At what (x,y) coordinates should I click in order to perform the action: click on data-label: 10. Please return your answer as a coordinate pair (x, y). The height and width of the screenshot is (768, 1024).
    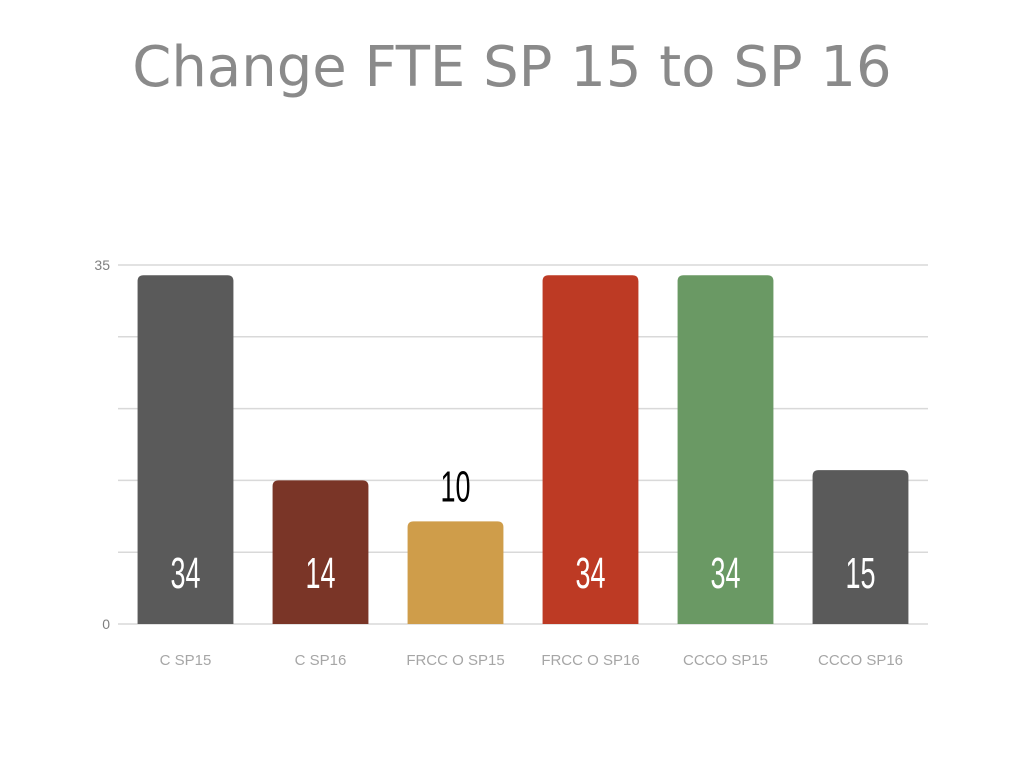
    Looking at the image, I should click on (456, 486).